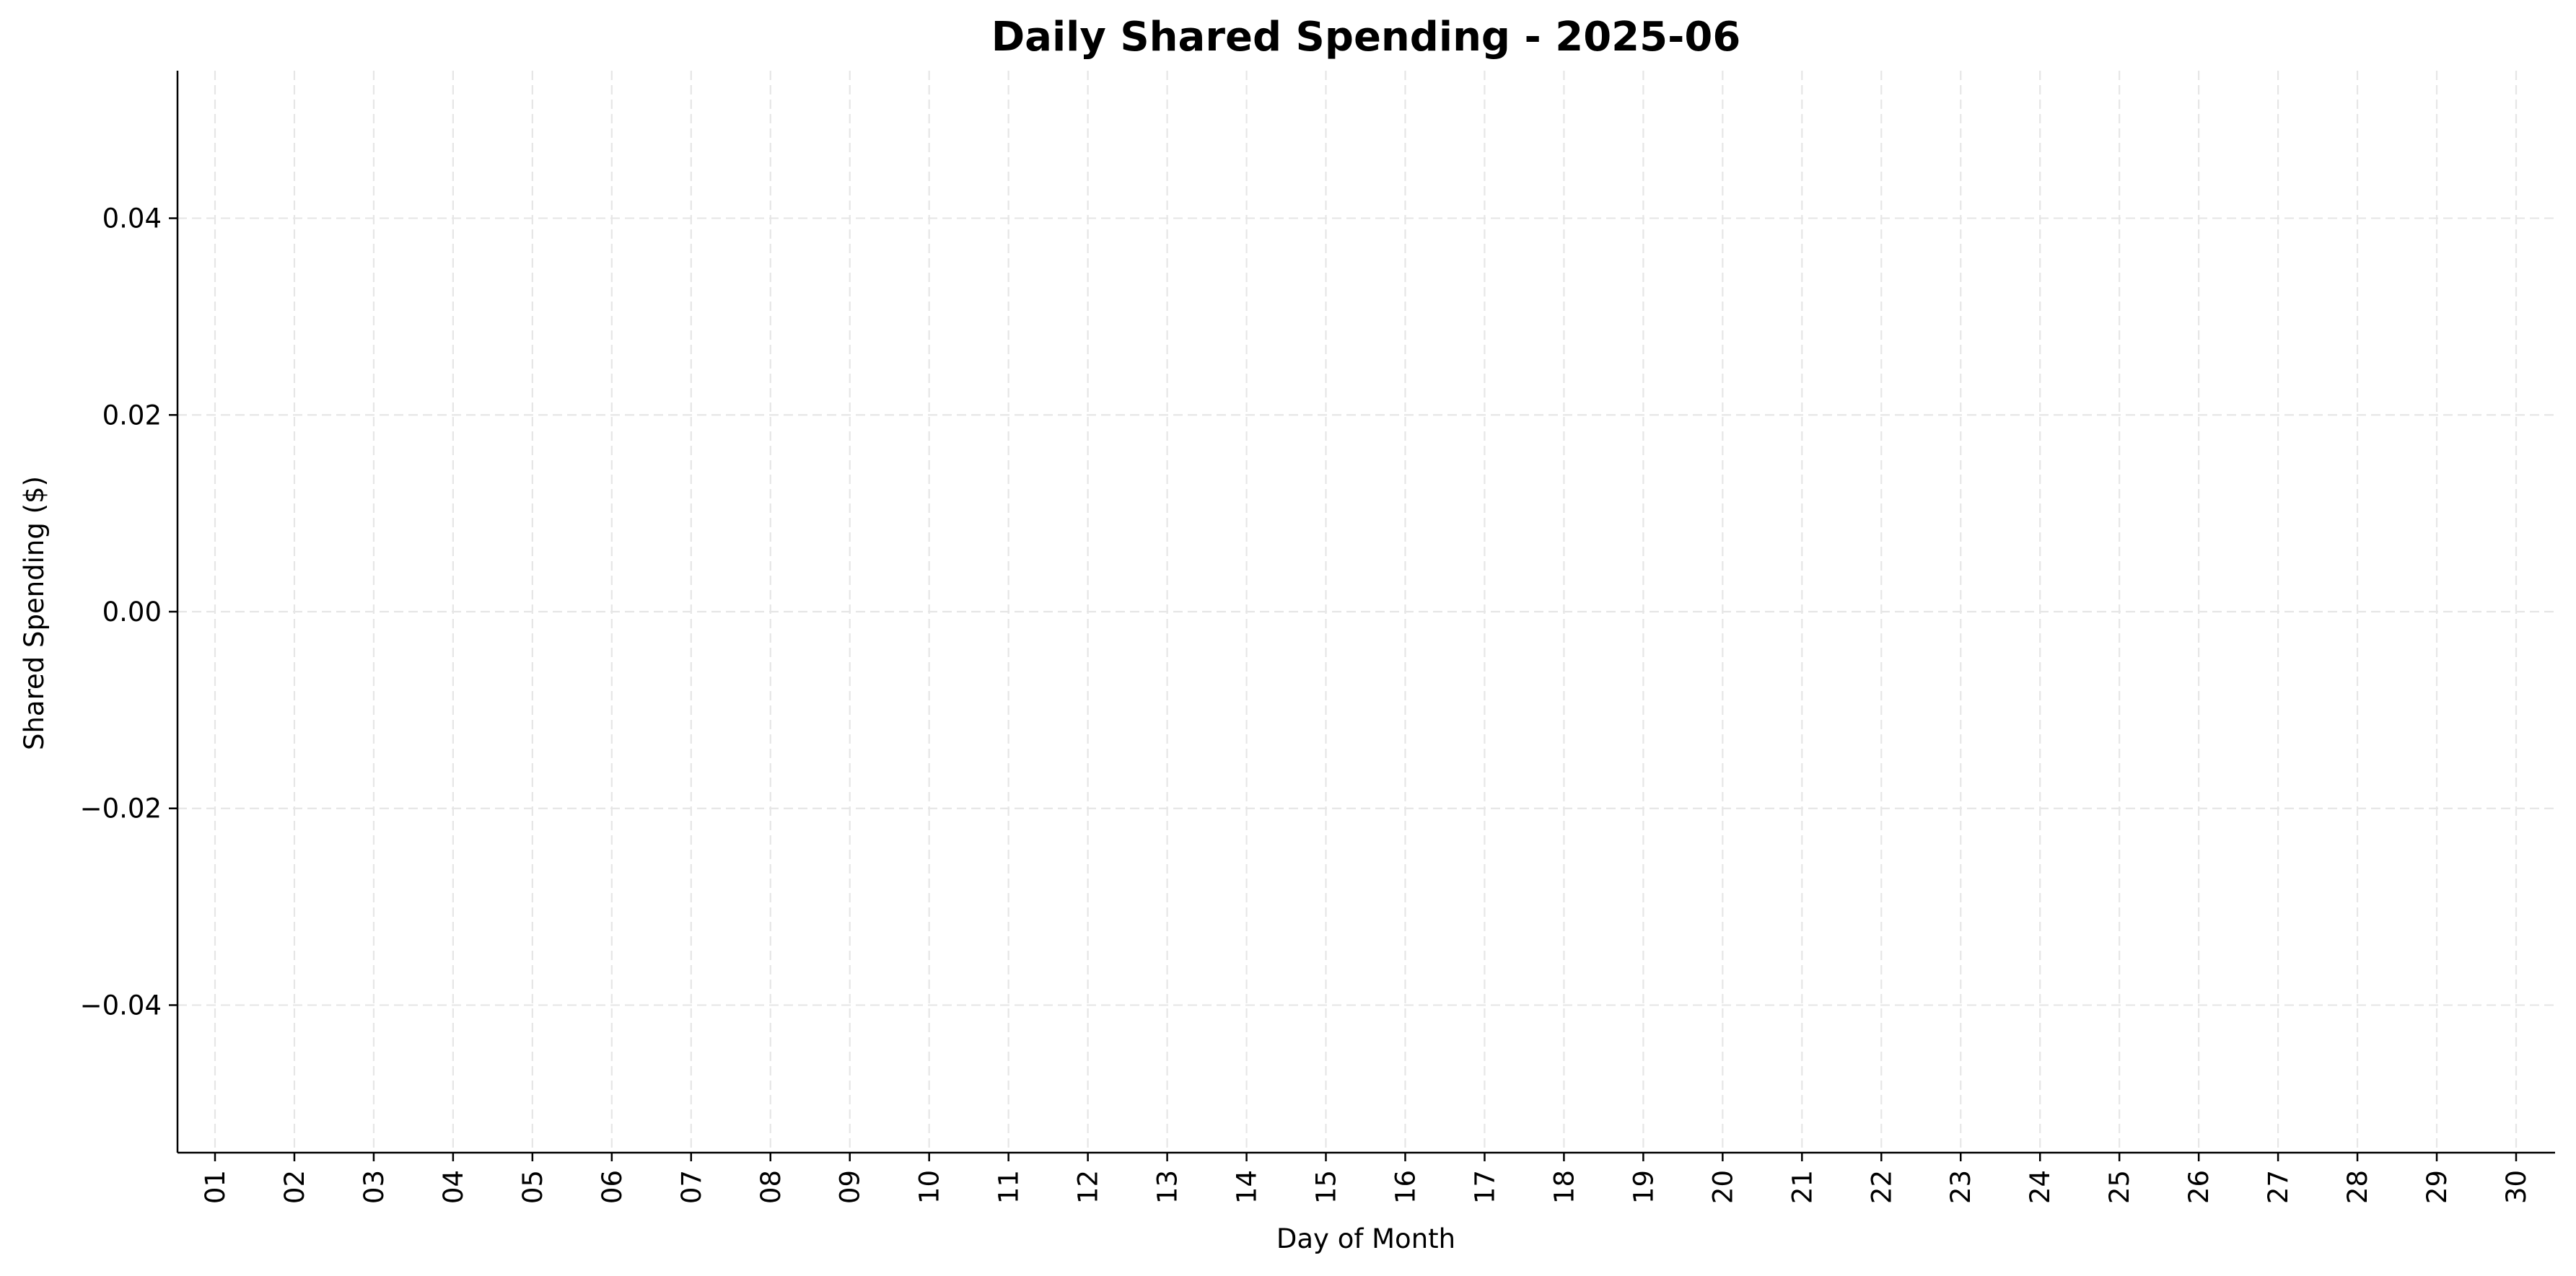 The width and height of the screenshot is (2576, 1276). Describe the element at coordinates (1365, 1239) in the screenshot. I see `x-axis-label: Day of Month` at that location.